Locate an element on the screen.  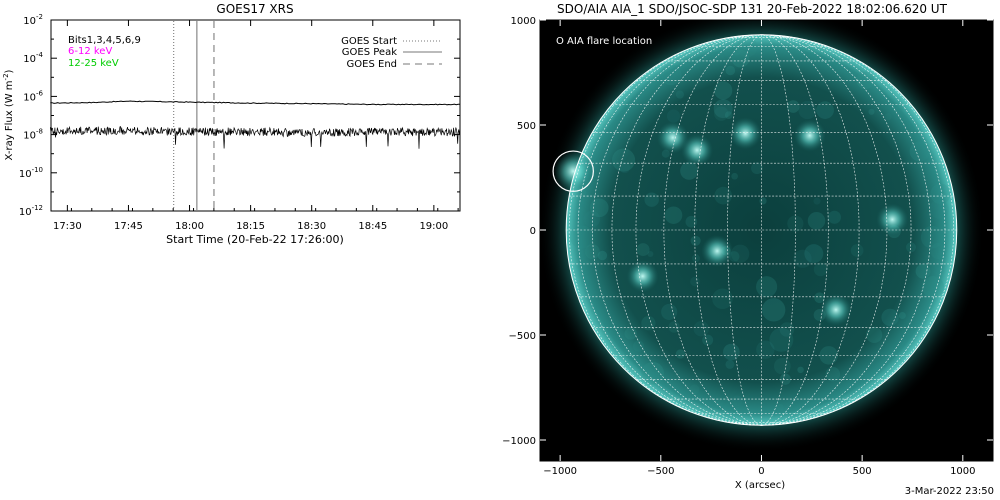
aia-x-tick-label: 0 is located at coordinates (761, 471).